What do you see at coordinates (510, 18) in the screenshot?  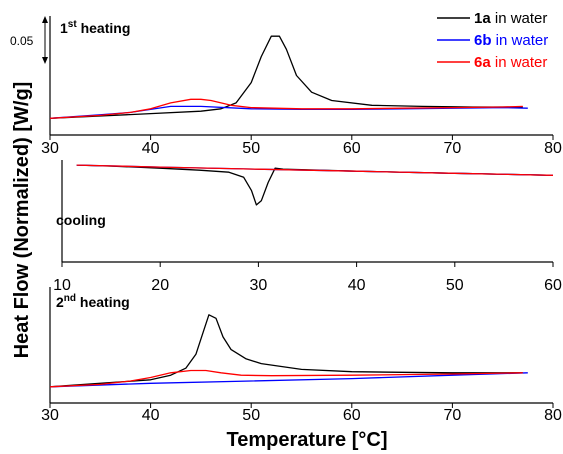 I see `legend-label-1a: 1a in water` at bounding box center [510, 18].